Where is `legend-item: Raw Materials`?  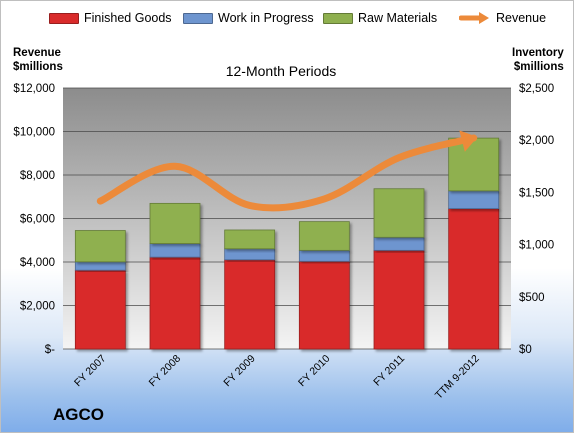 legend-item: Raw Materials is located at coordinates (380, 18).